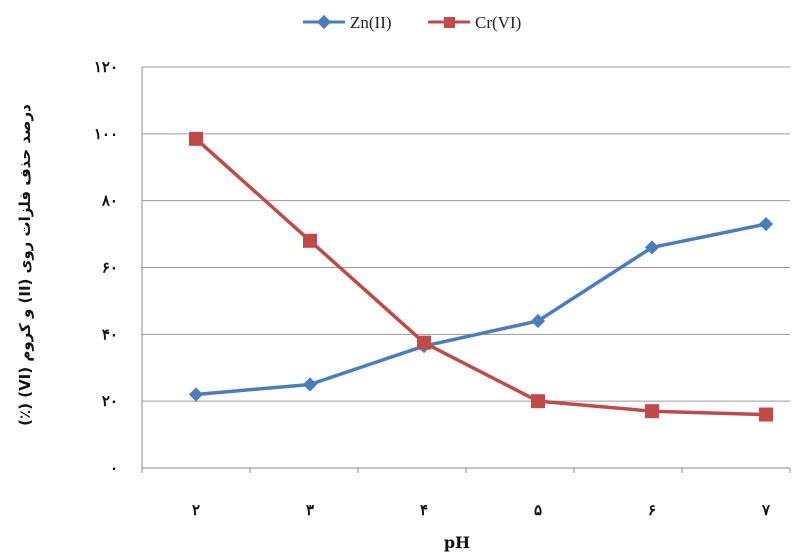 The width and height of the screenshot is (811, 552). I want to click on y-tick-labels: ۰ ۲۰ ۴۰ ۶۰ ۸۰ ۱۰۰ ۱۲۰, so click(106, 267).